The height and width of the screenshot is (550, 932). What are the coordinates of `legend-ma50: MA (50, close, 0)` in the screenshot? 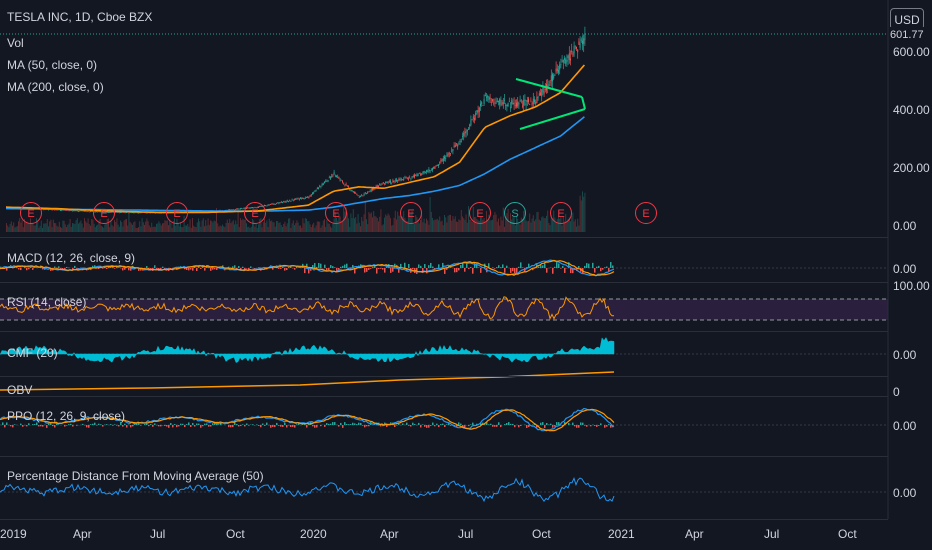 It's located at (52, 65).